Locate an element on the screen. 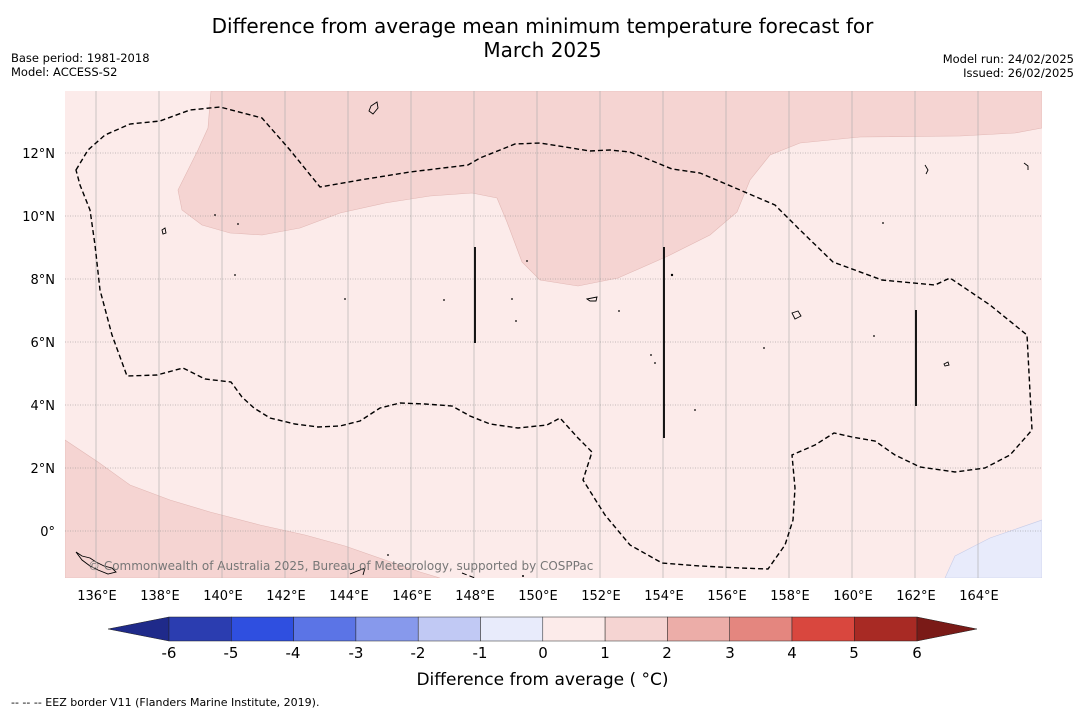 This screenshot has width=1085, height=713. pohnpei-island is located at coordinates (796, 315).